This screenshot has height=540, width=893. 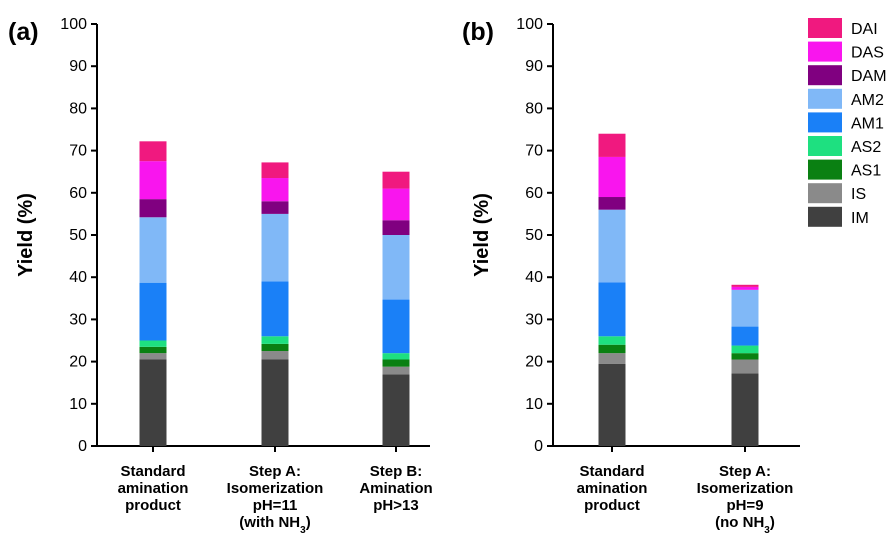 I want to click on x-category-label-line: Amination, so click(x=395, y=488).